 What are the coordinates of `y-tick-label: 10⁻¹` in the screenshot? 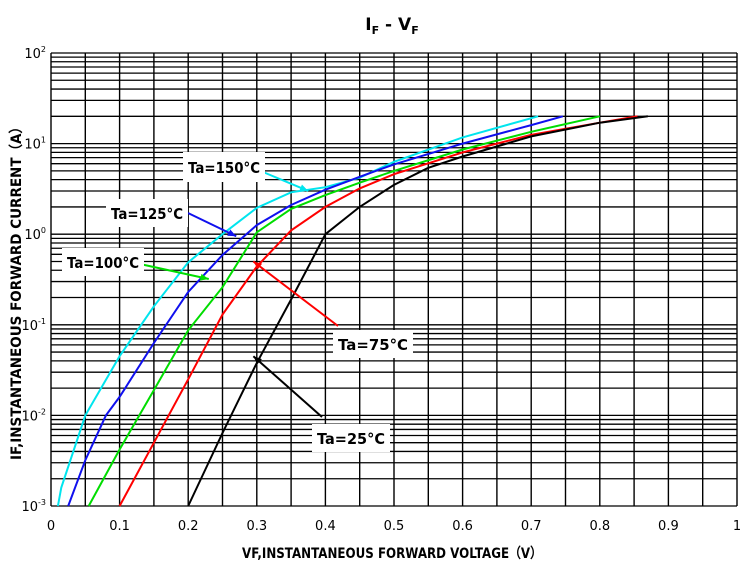 It's located at (33, 325).